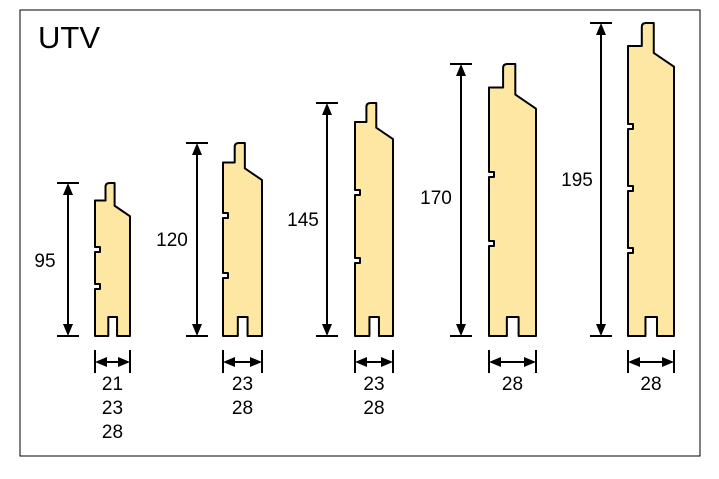 This screenshot has width=719, height=479. What do you see at coordinates (577, 180) in the screenshot?
I see `height-label: 195` at bounding box center [577, 180].